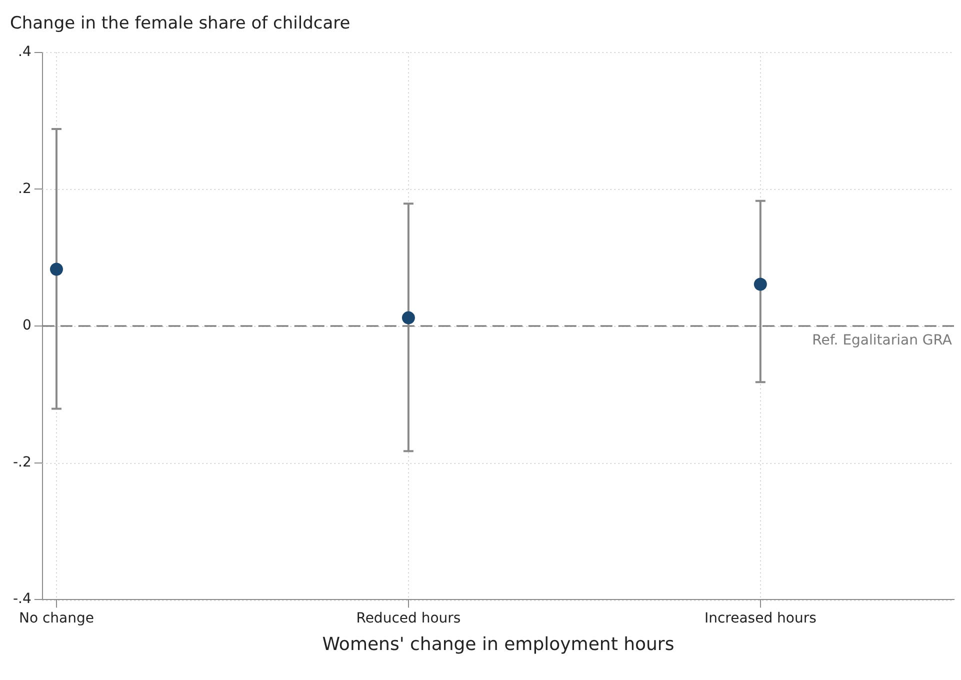 This screenshot has width=961, height=680. I want to click on y-tick-label: -.4, so click(22, 599).